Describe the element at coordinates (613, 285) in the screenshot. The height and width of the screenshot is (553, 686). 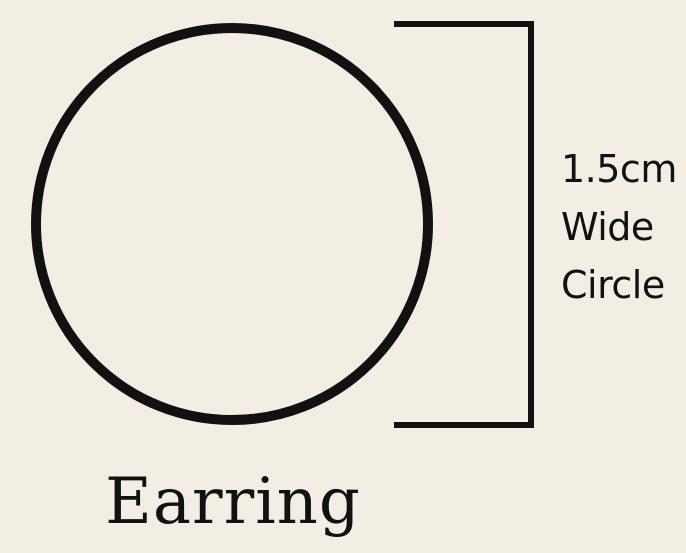
I see `dimension-label-line-3: Circle` at that location.